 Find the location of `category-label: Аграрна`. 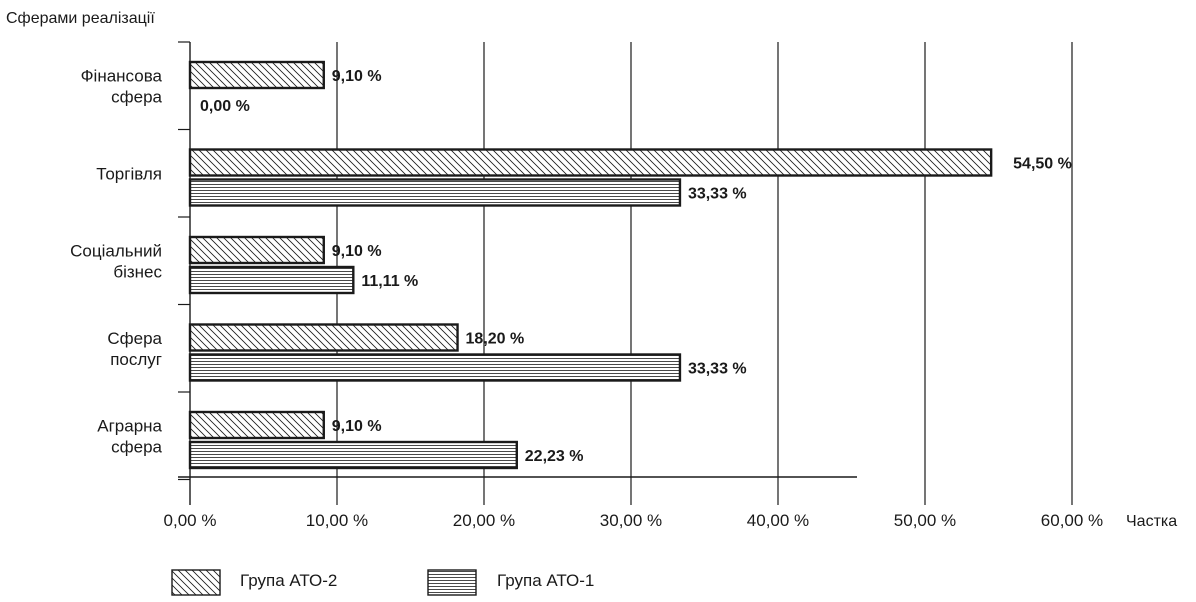

category-label: Аграрна is located at coordinates (129, 425).